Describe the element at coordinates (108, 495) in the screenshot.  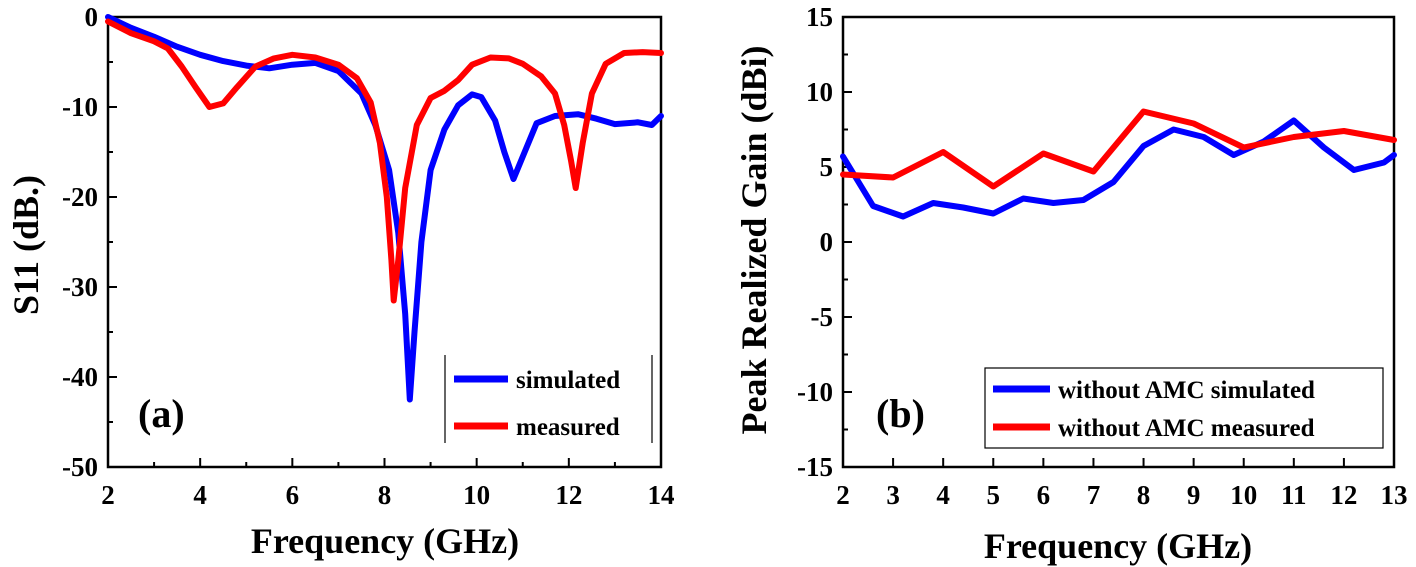
I see `panel-a-x-tick-label: 2` at that location.